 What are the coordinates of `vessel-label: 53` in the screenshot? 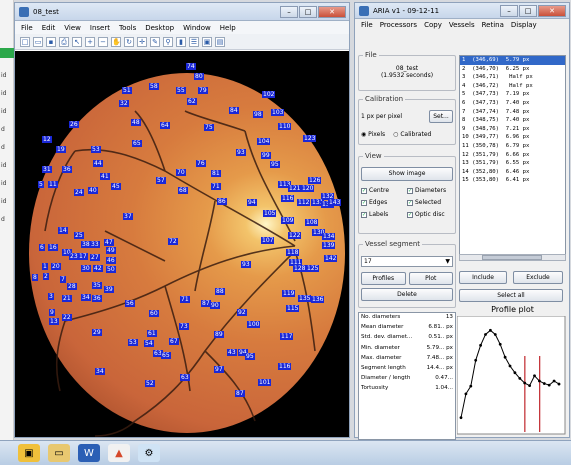 It's located at (133, 342).